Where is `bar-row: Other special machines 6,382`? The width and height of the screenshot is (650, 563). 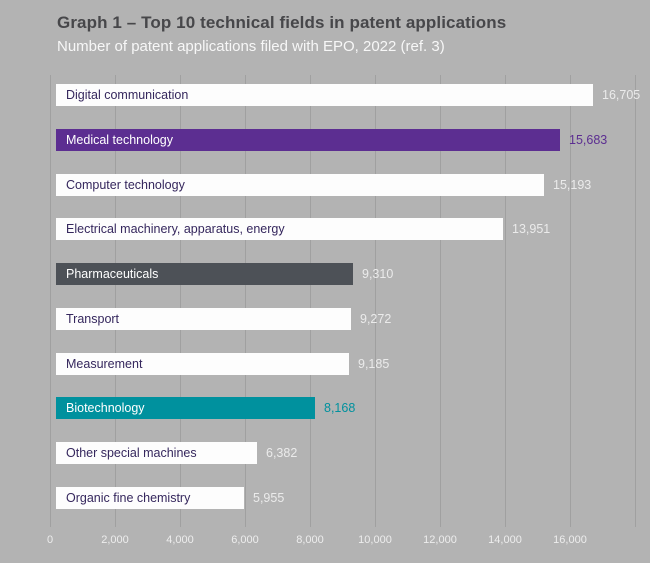
bar-row: Other special machines 6,382 is located at coordinates (345, 453).